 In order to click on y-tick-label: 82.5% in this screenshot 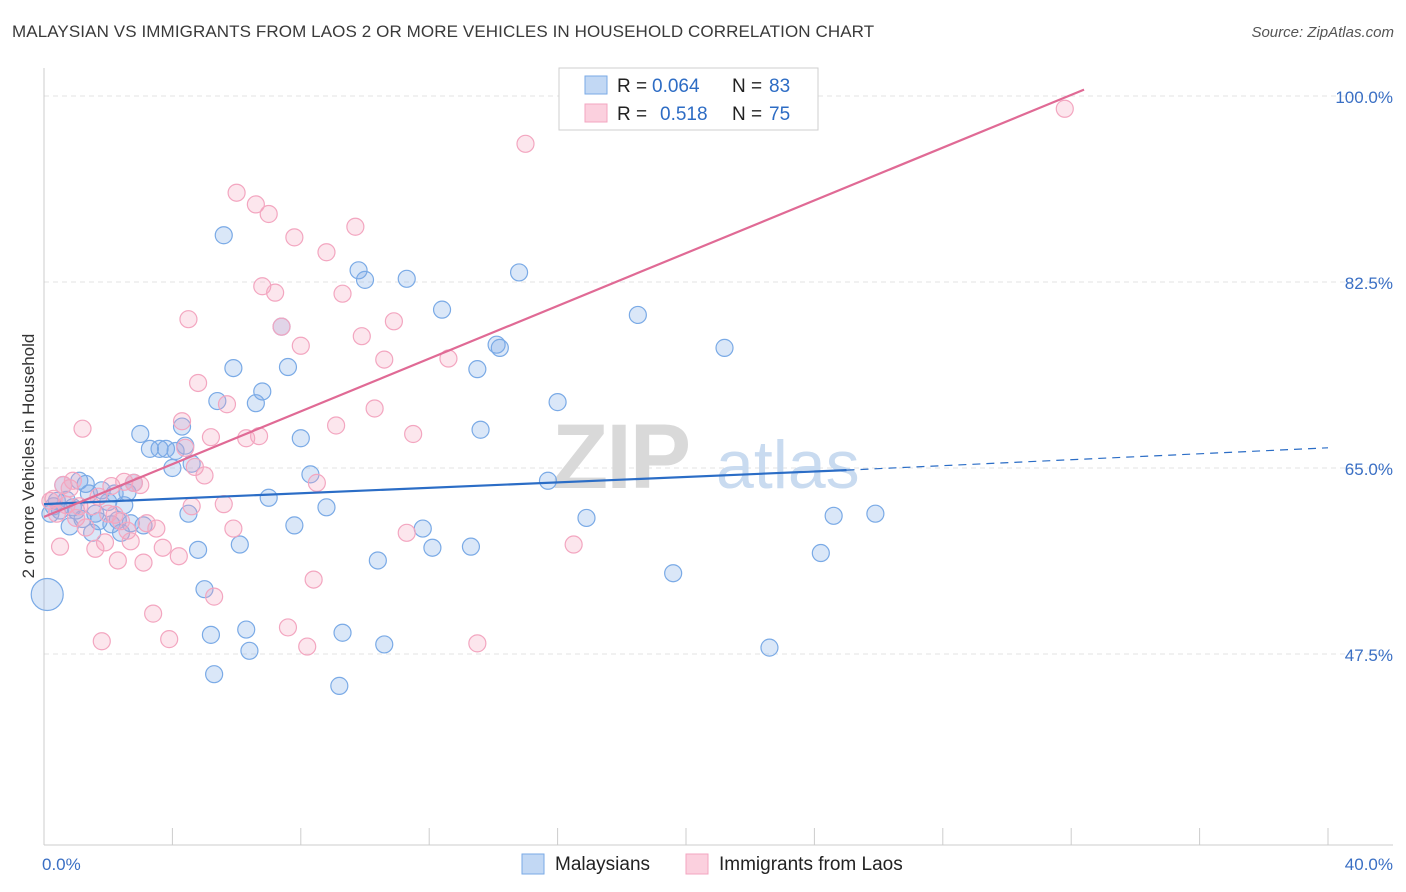, I will do `click(1369, 283)`.